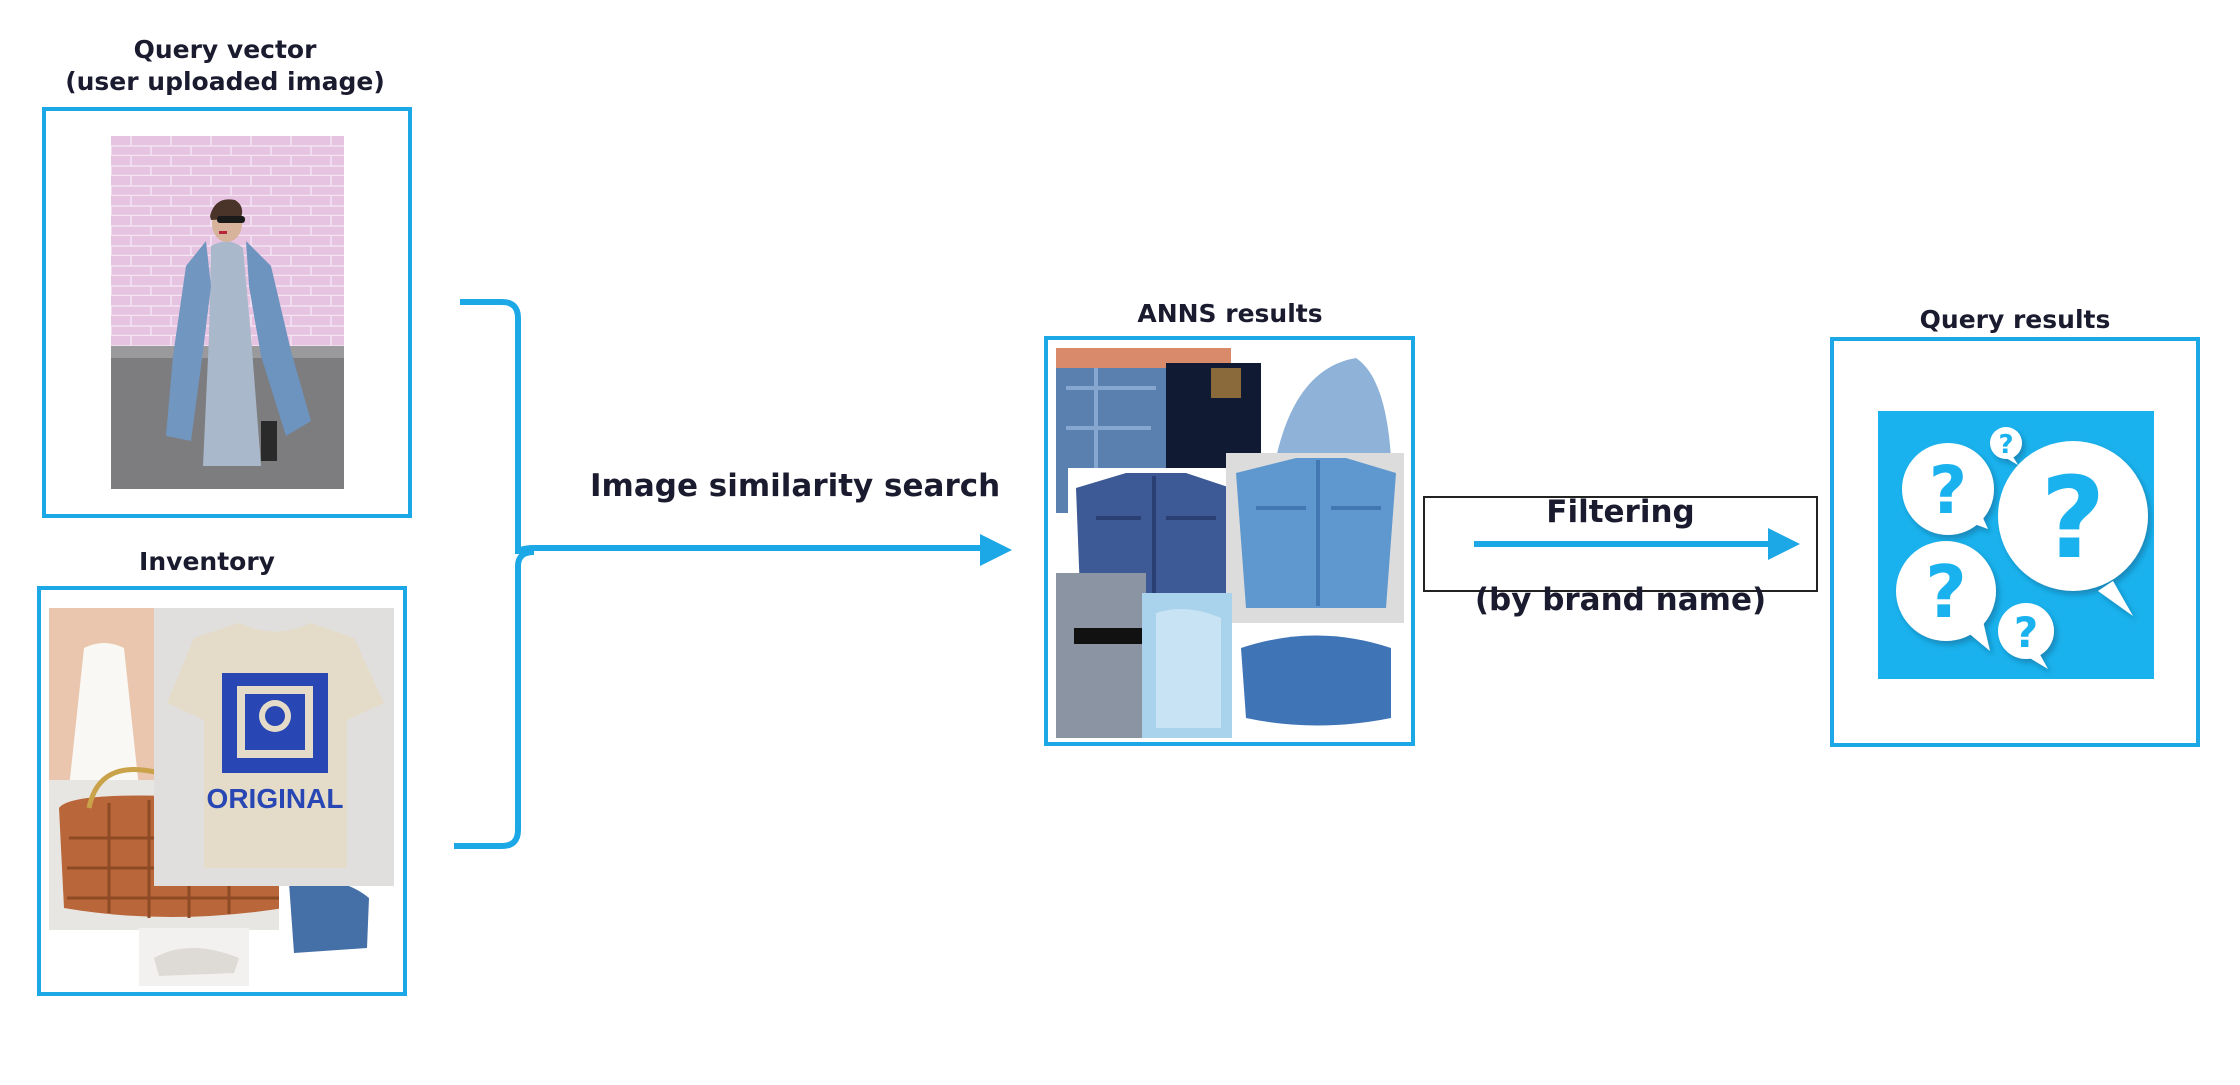  I want to click on denim-jackets-collage, so click(1231, 543).